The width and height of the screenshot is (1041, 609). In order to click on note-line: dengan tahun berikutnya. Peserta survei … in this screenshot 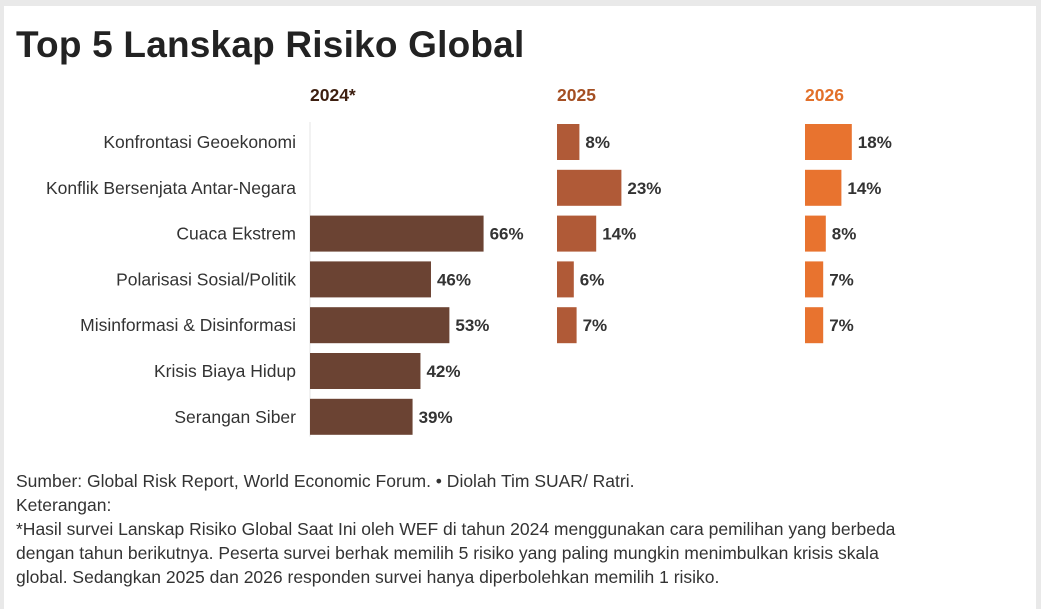, I will do `click(447, 553)`.